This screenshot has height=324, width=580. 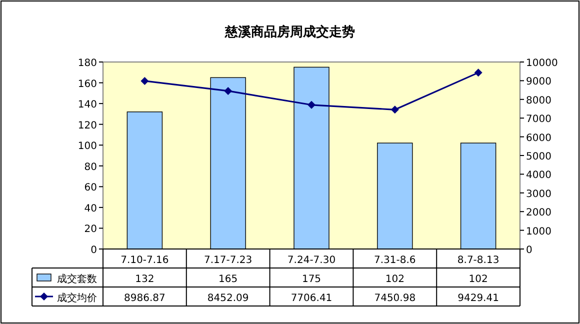 I want to click on y-tick-label: 40, so click(x=90, y=208).